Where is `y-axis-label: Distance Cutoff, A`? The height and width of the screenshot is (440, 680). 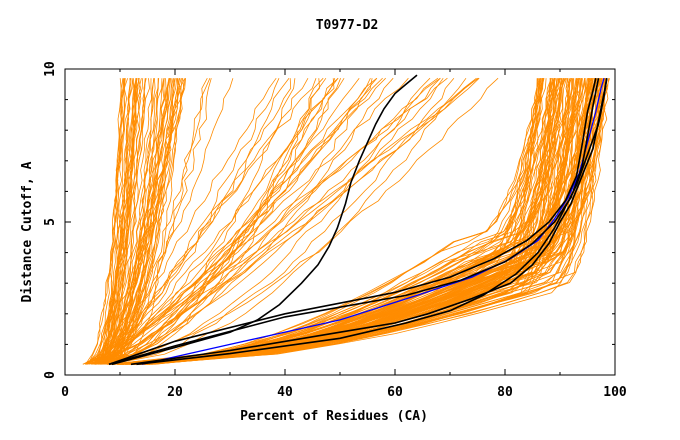
y-axis-label: Distance Cutoff, A is located at coordinates (27, 231).